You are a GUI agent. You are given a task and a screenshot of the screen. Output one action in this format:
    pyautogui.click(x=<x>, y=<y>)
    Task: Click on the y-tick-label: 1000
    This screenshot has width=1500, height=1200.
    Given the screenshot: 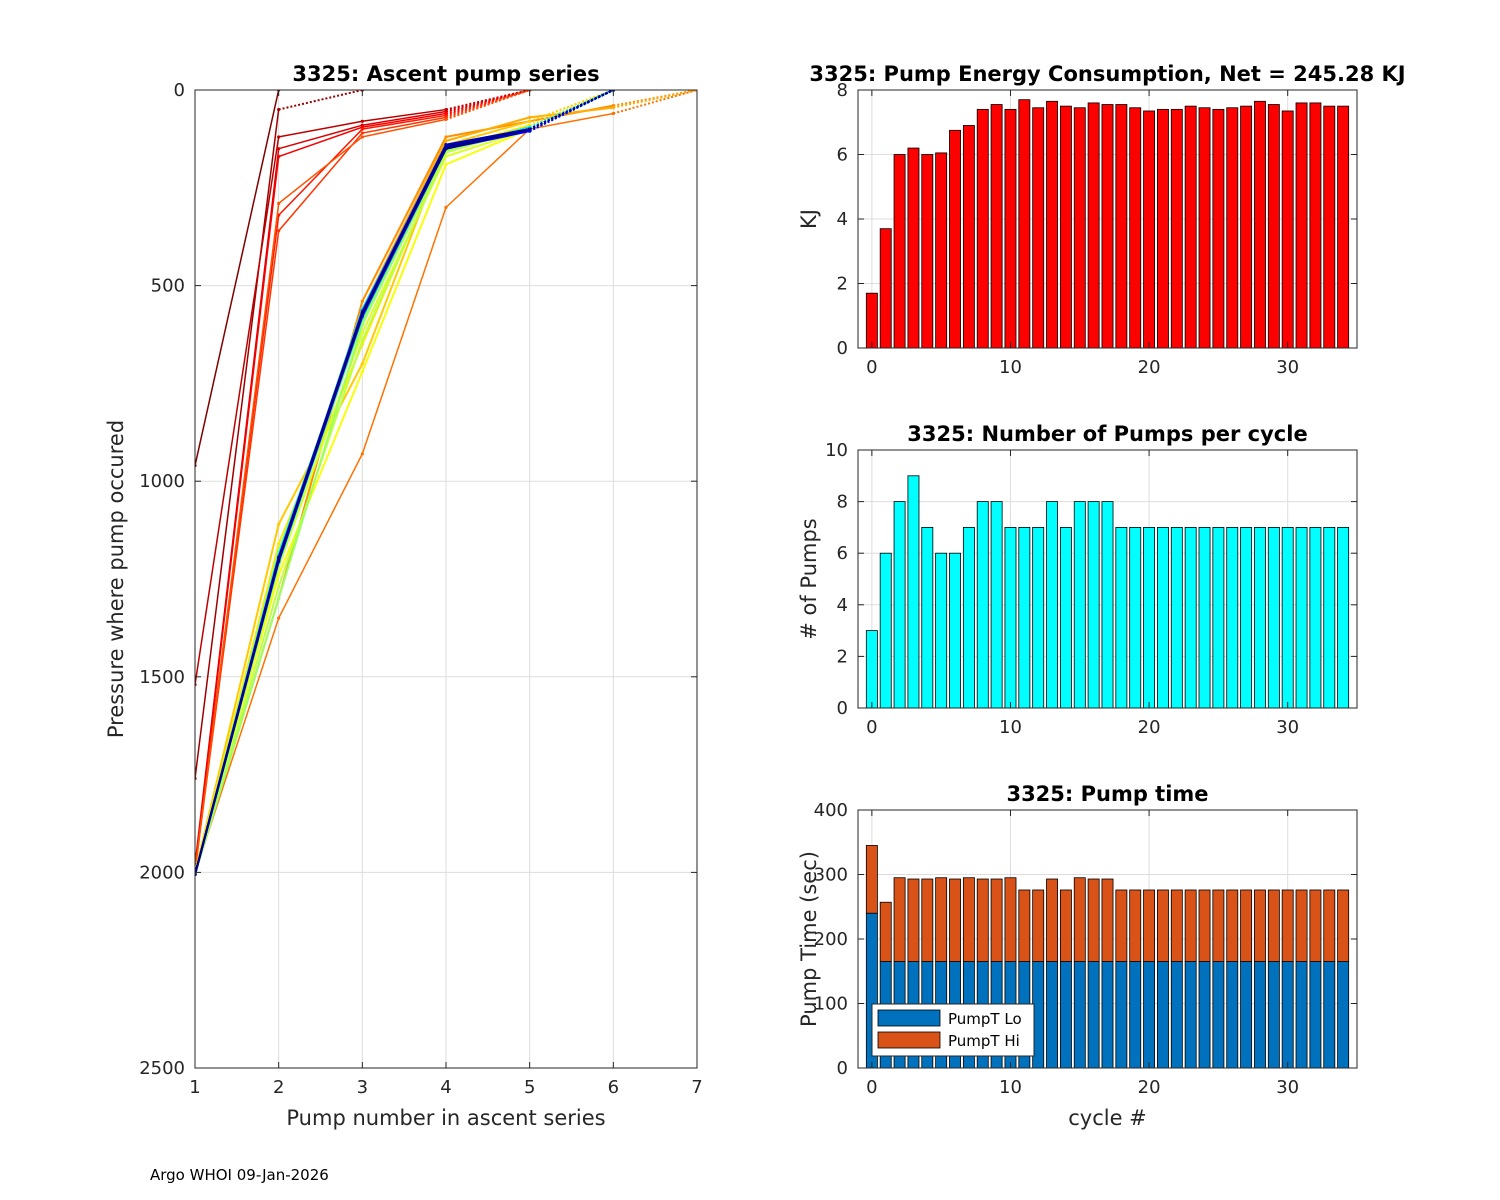 What is the action you would take?
    pyautogui.click(x=162, y=481)
    